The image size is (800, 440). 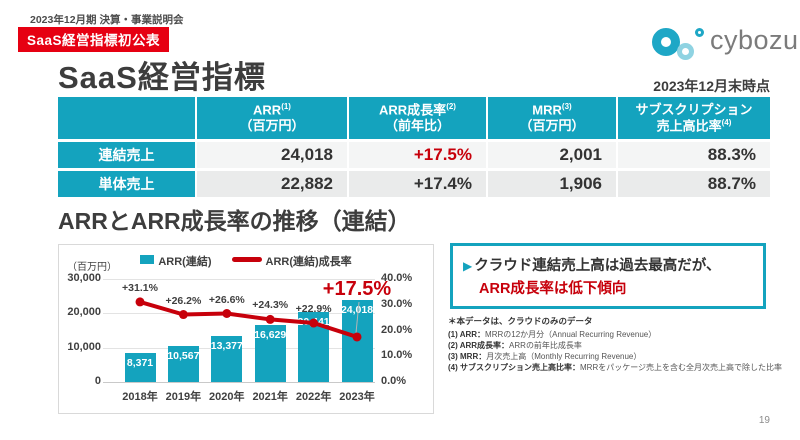 I want to click on x-axis-label: 2019年, so click(x=183, y=397).